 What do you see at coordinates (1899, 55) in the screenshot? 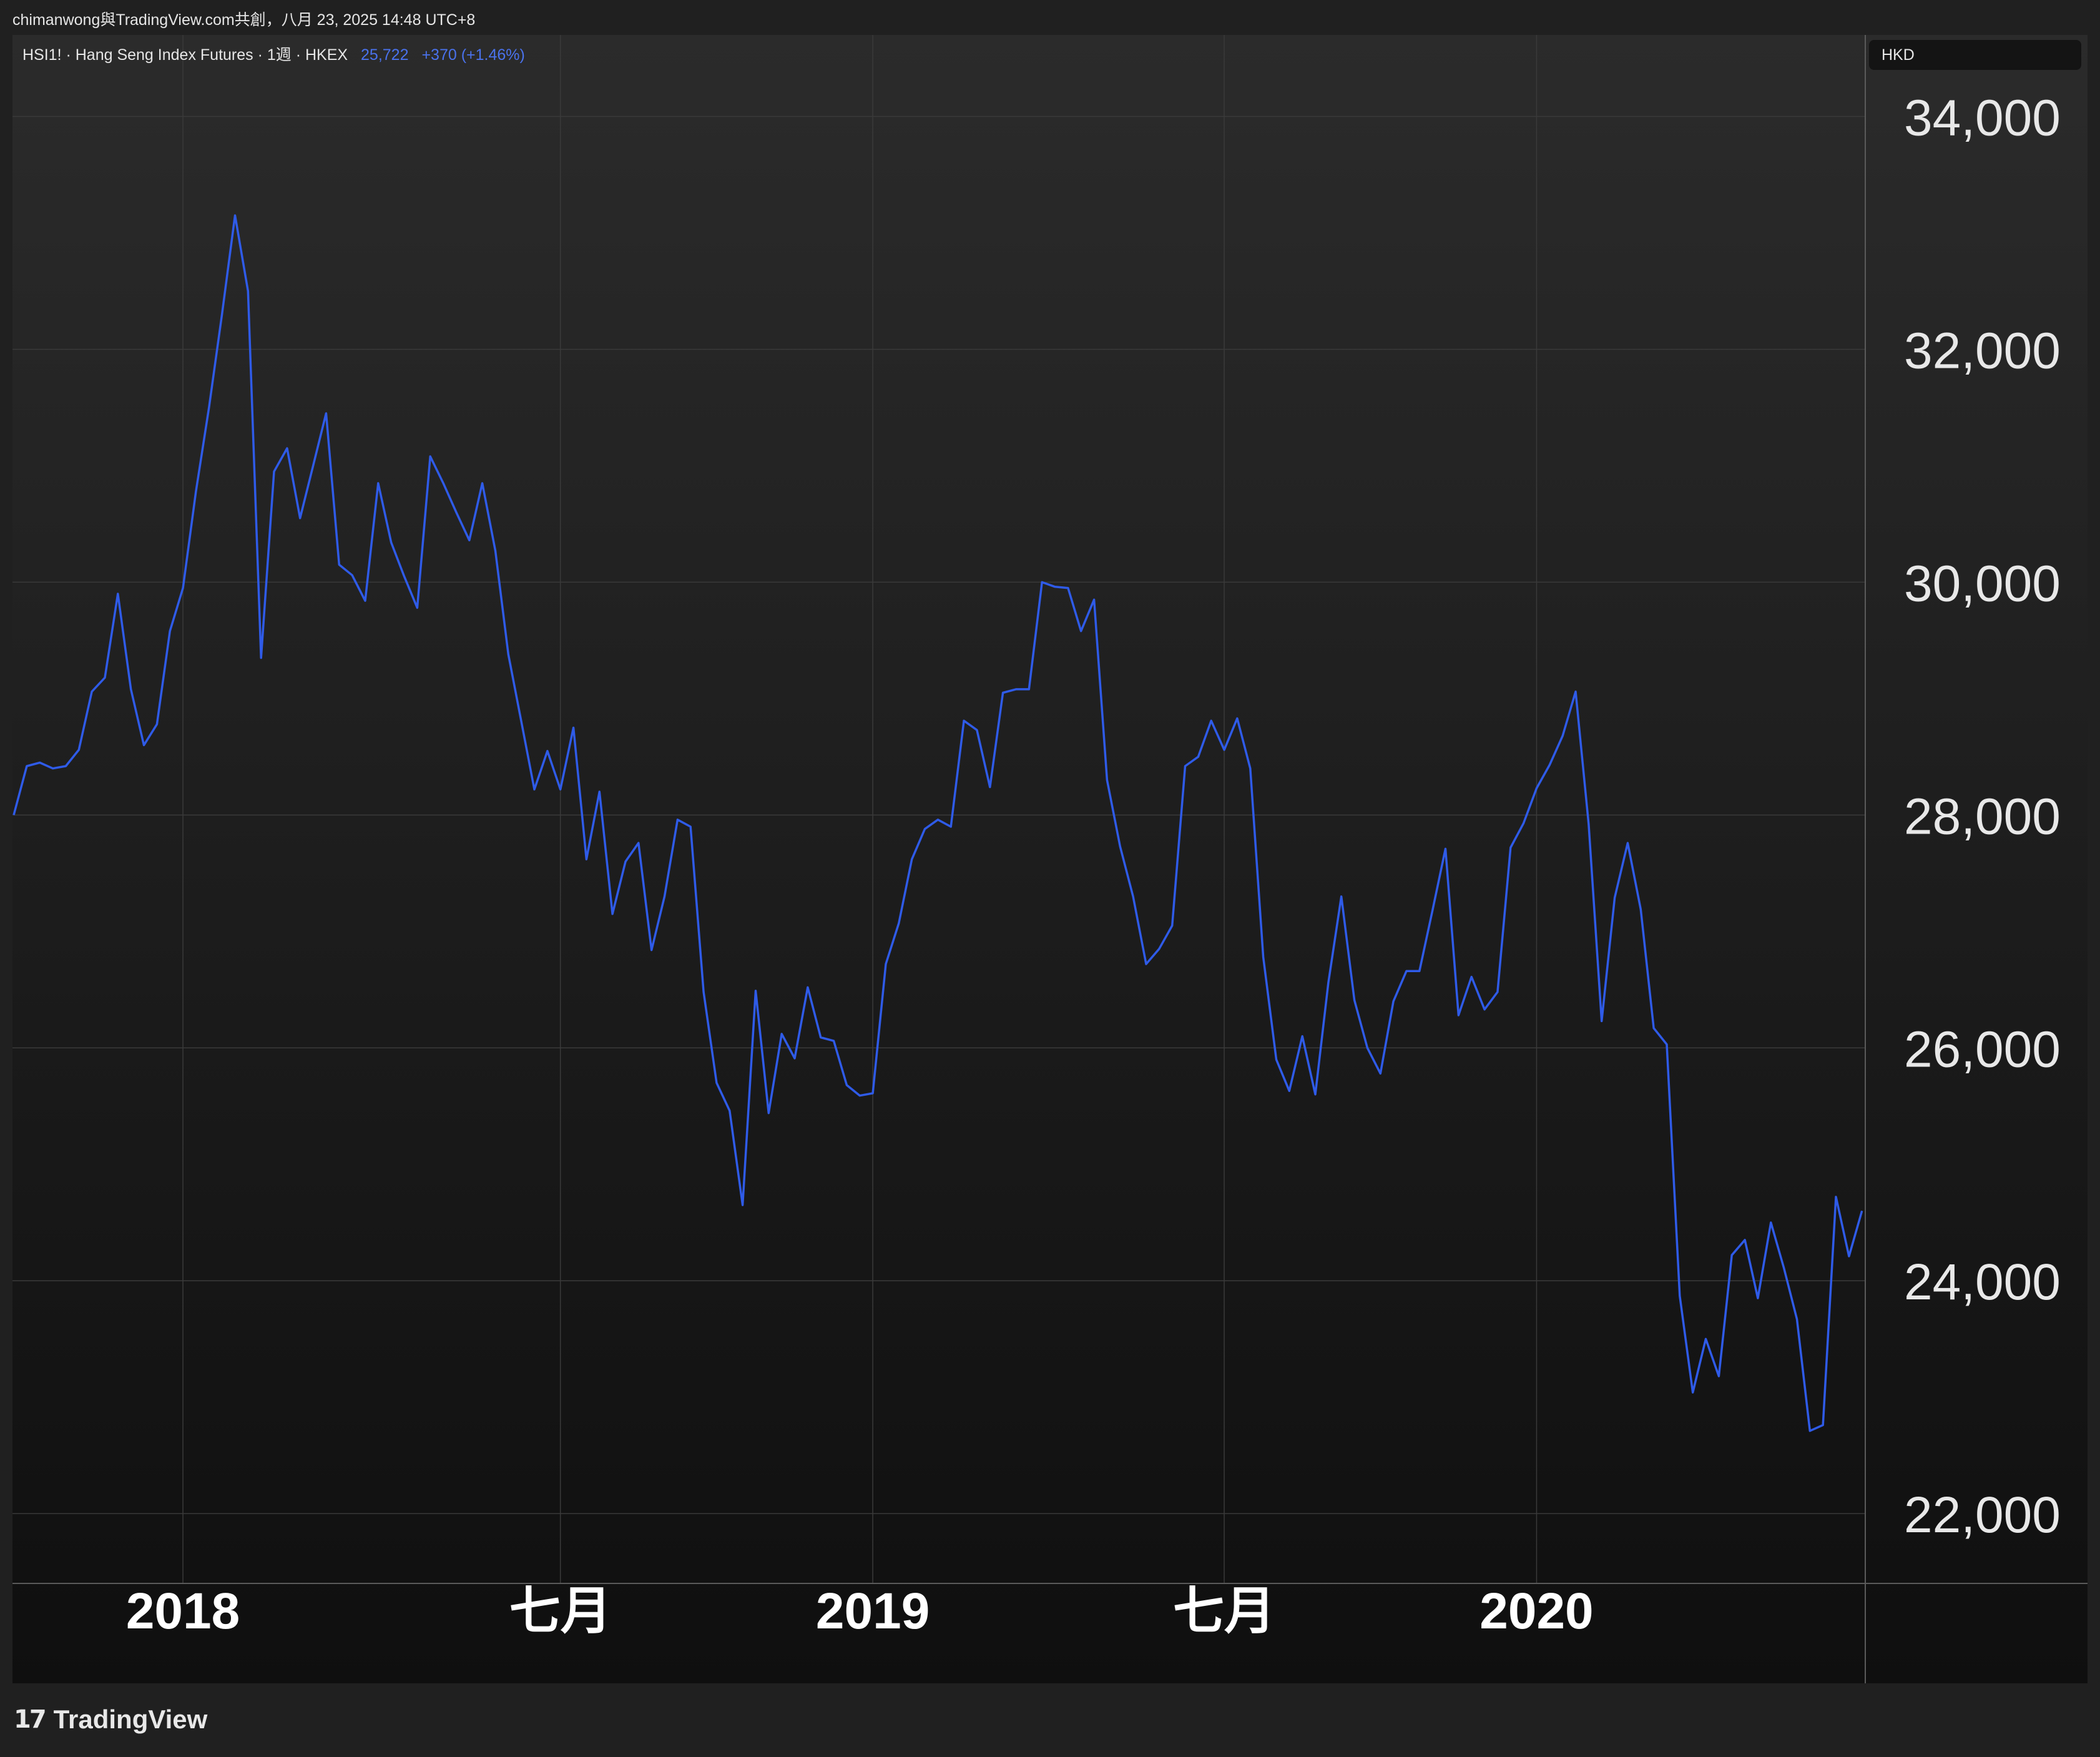
I see `currency-label: HKD` at bounding box center [1899, 55].